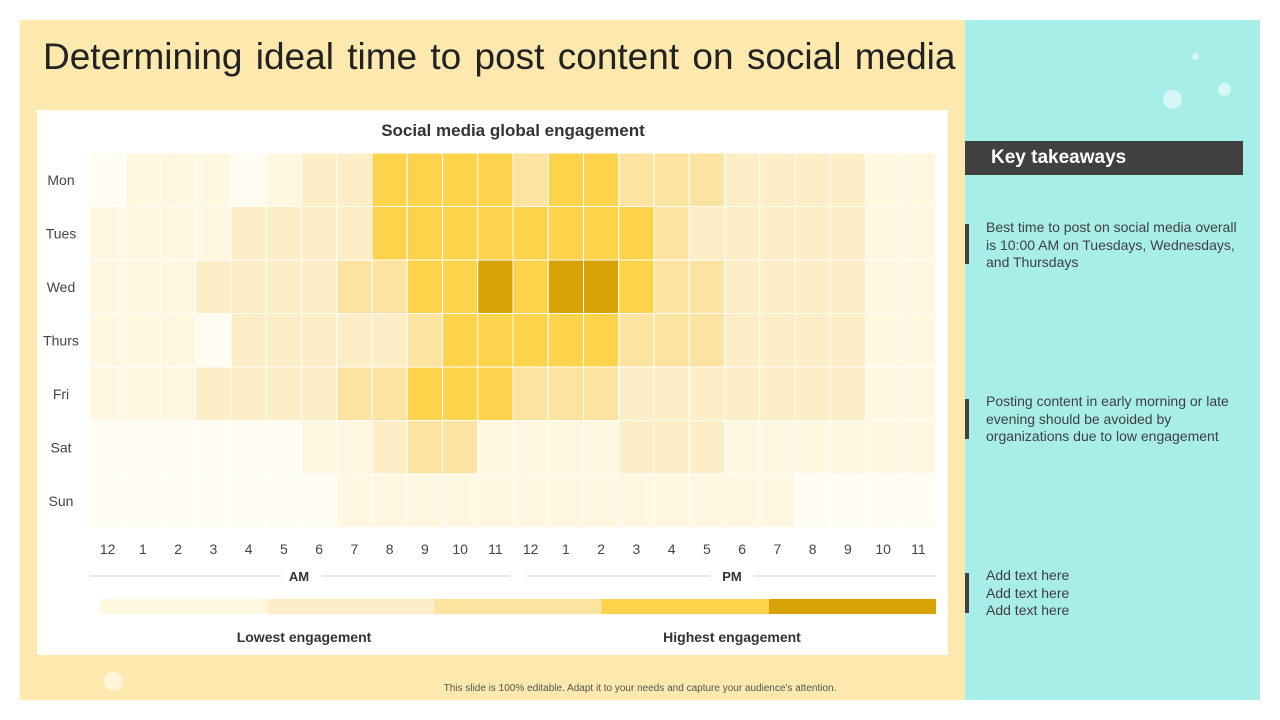 This screenshot has height=720, width=1280. Describe the element at coordinates (108, 549) in the screenshot. I see `column-label: 12` at that location.